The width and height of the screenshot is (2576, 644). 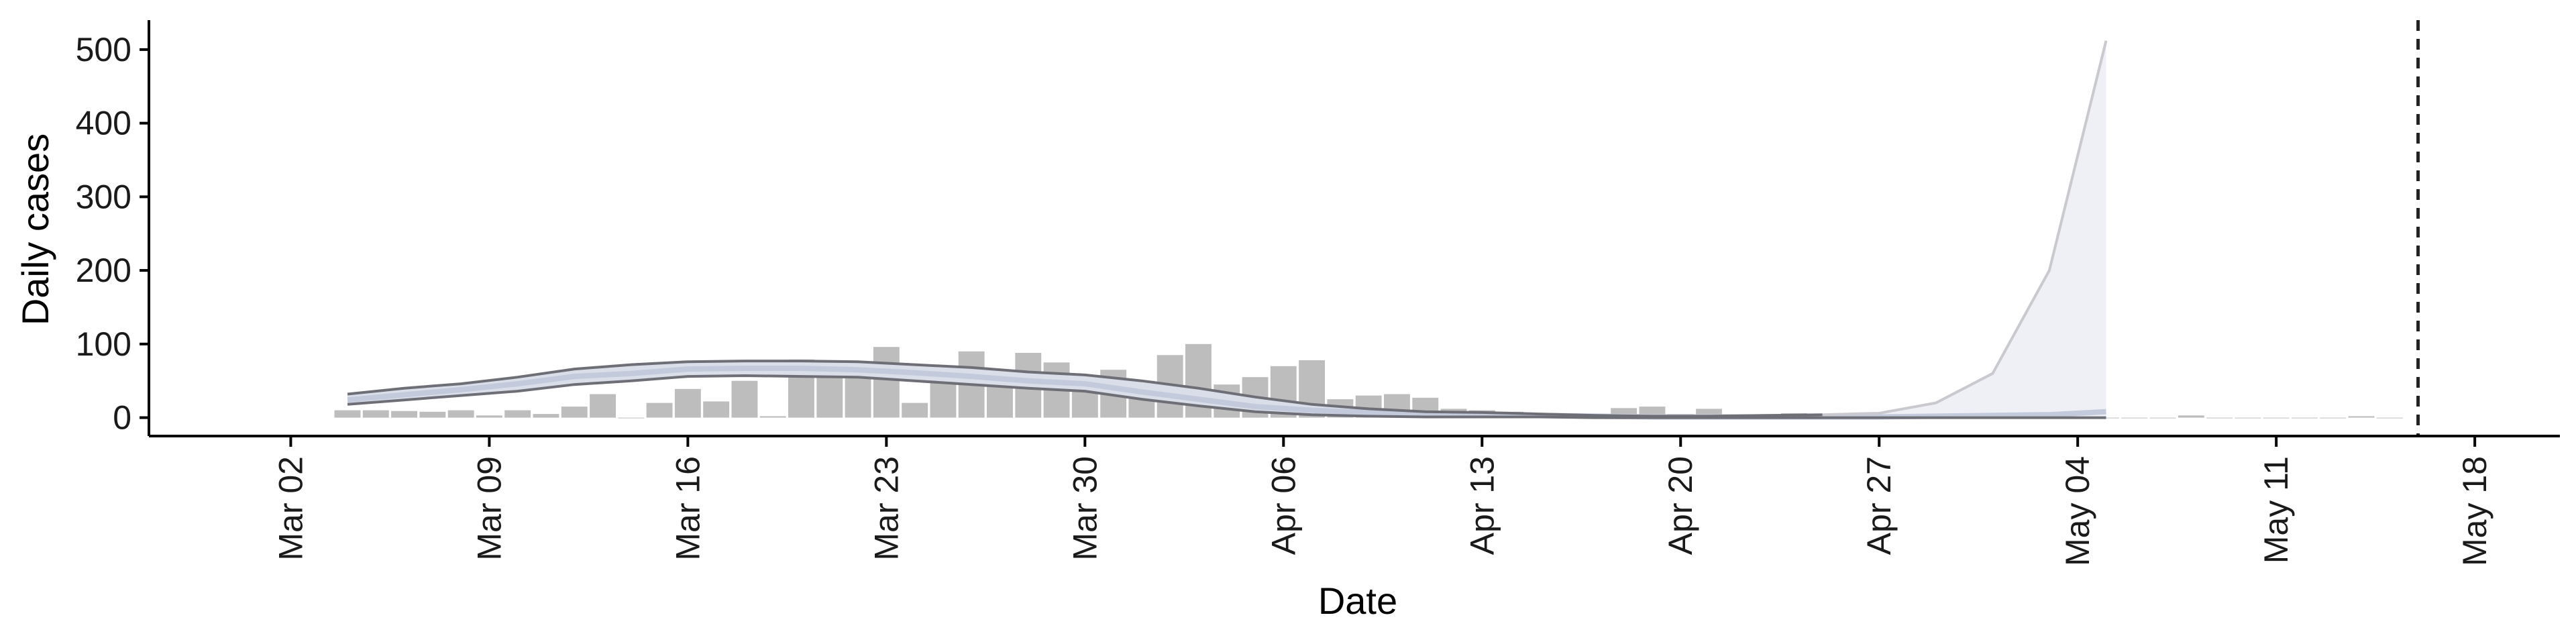 I want to click on forecast-upper-line, so click(x=1965, y=228).